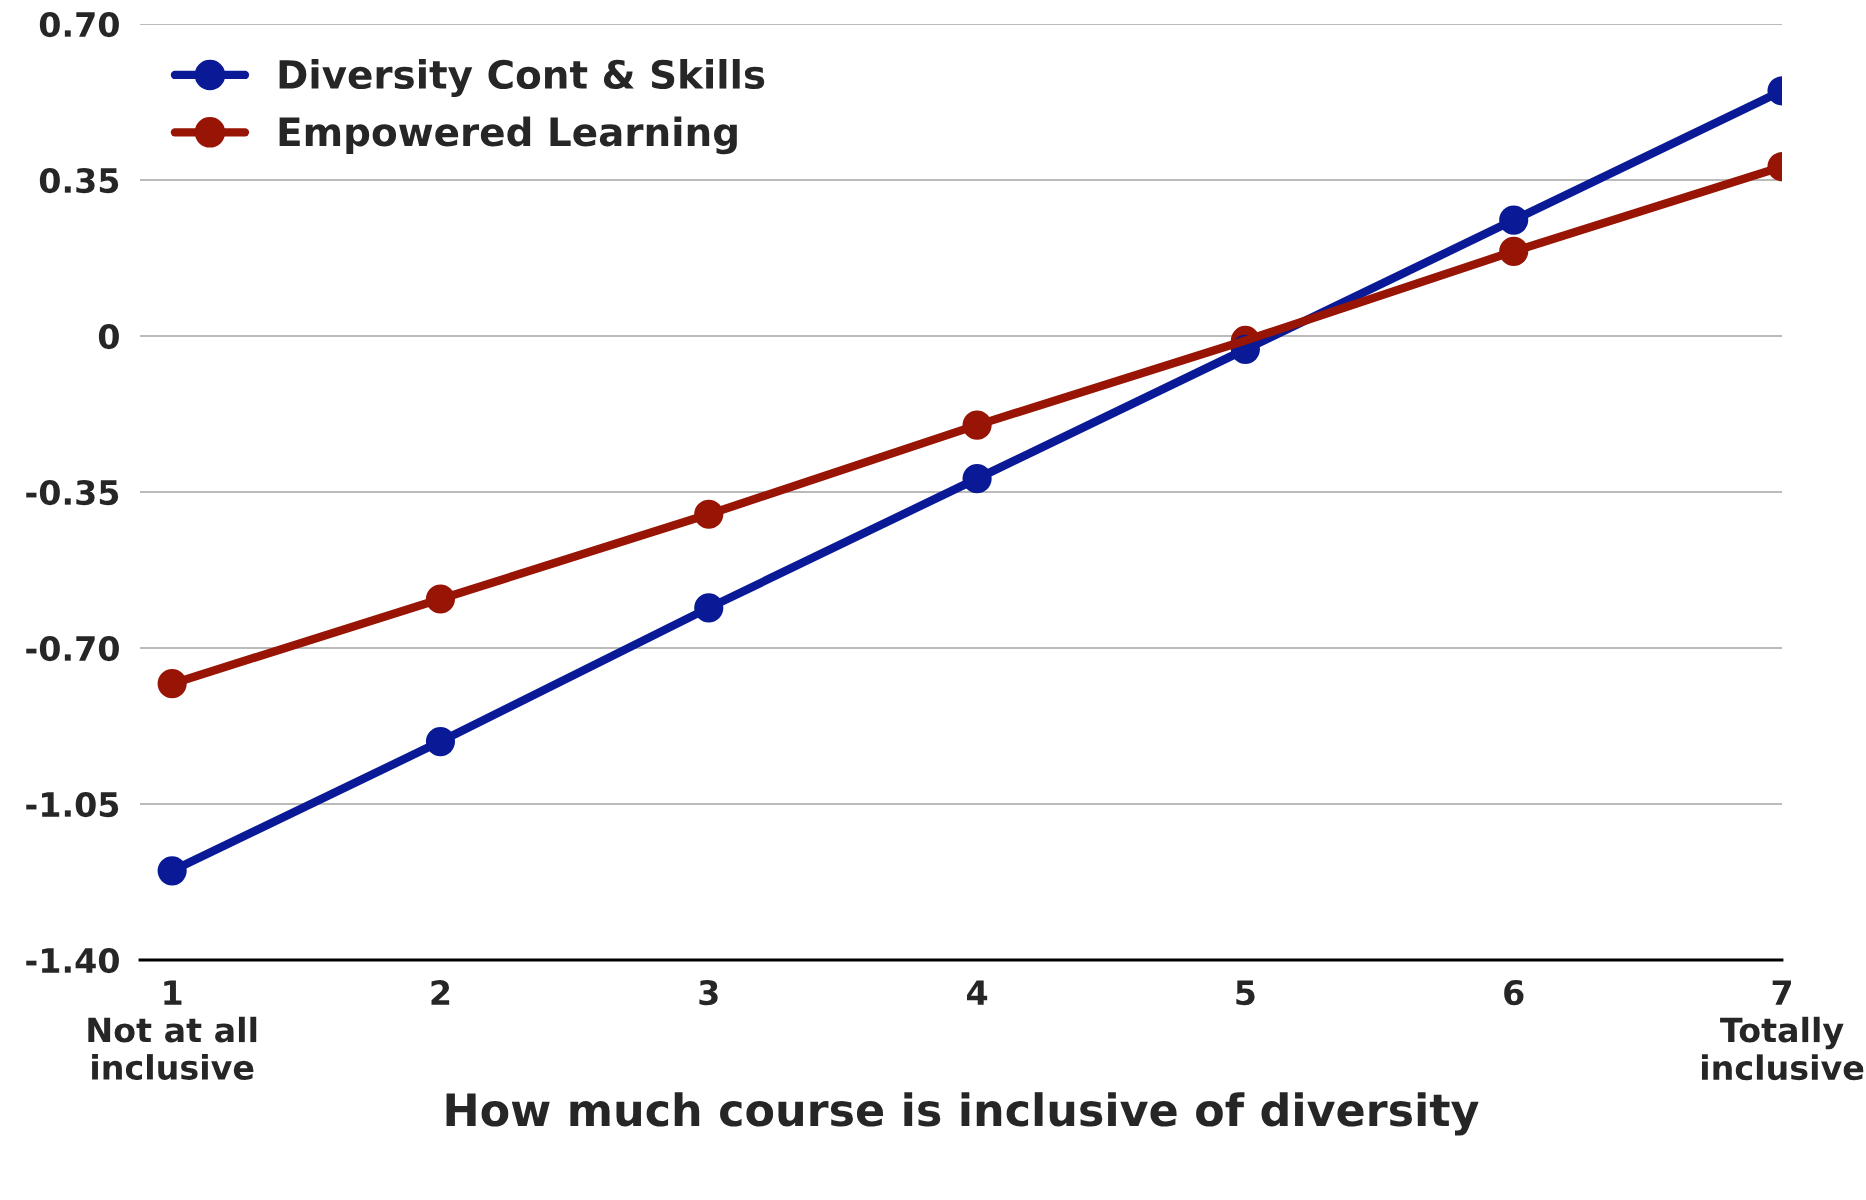 The image size is (1866, 1200). Describe the element at coordinates (522, 78) in the screenshot. I see `legend-label: Diversity Cont & Skills` at that location.